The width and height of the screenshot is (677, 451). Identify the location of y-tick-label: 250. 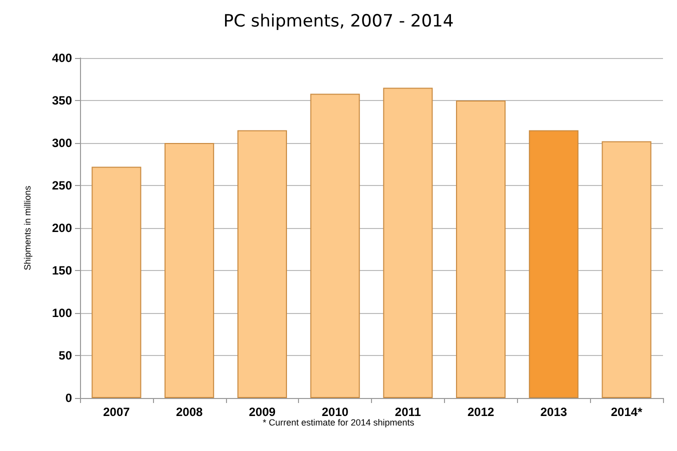
(62, 185).